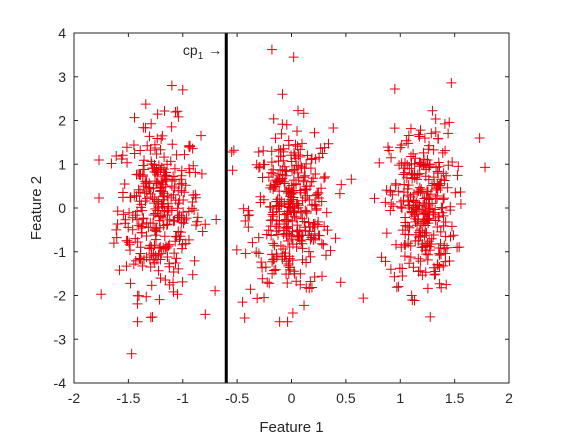  Describe the element at coordinates (291, 427) in the screenshot. I see `x-axis-label: Feature 1` at that location.